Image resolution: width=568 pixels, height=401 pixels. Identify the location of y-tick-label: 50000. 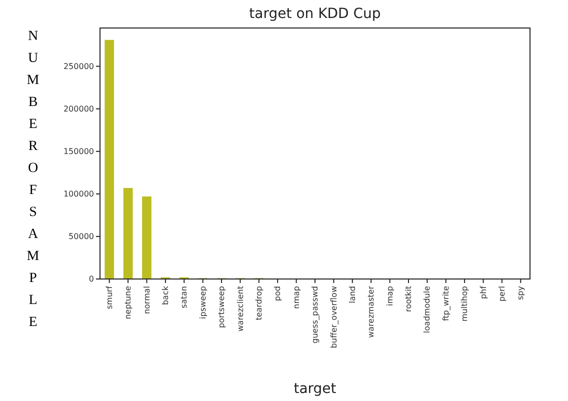
(81, 237).